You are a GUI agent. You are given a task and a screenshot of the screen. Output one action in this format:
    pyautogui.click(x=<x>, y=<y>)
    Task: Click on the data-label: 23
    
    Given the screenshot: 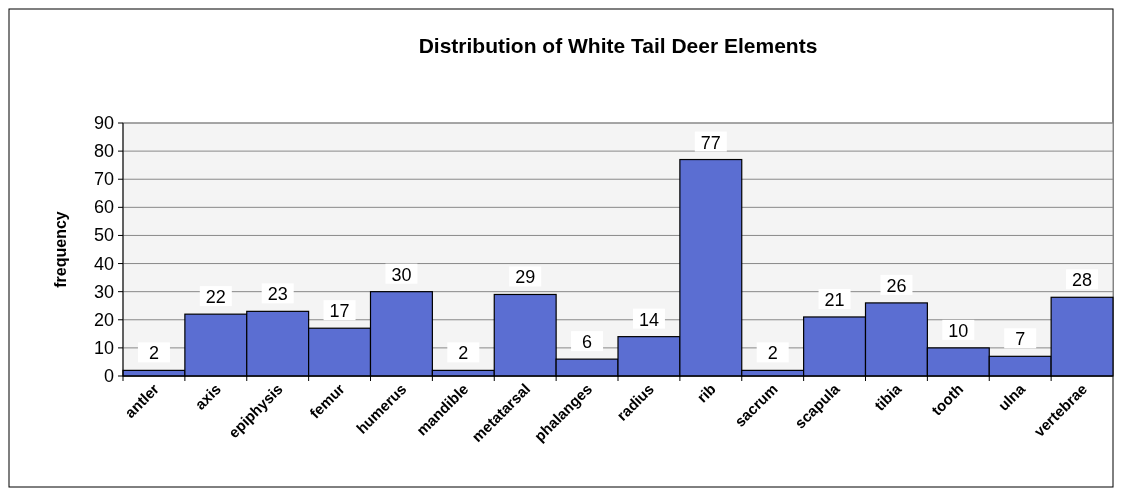 What is the action you would take?
    pyautogui.click(x=277, y=294)
    